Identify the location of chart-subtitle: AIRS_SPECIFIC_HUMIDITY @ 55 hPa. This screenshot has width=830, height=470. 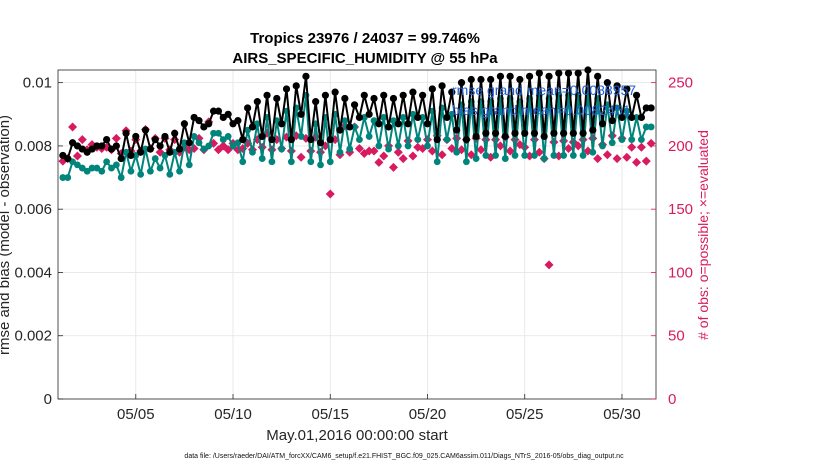
(365, 58).